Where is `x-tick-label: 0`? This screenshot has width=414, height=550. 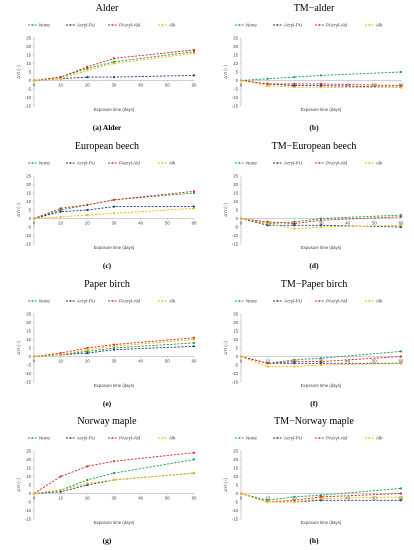
x-tick-label: 0 is located at coordinates (34, 223).